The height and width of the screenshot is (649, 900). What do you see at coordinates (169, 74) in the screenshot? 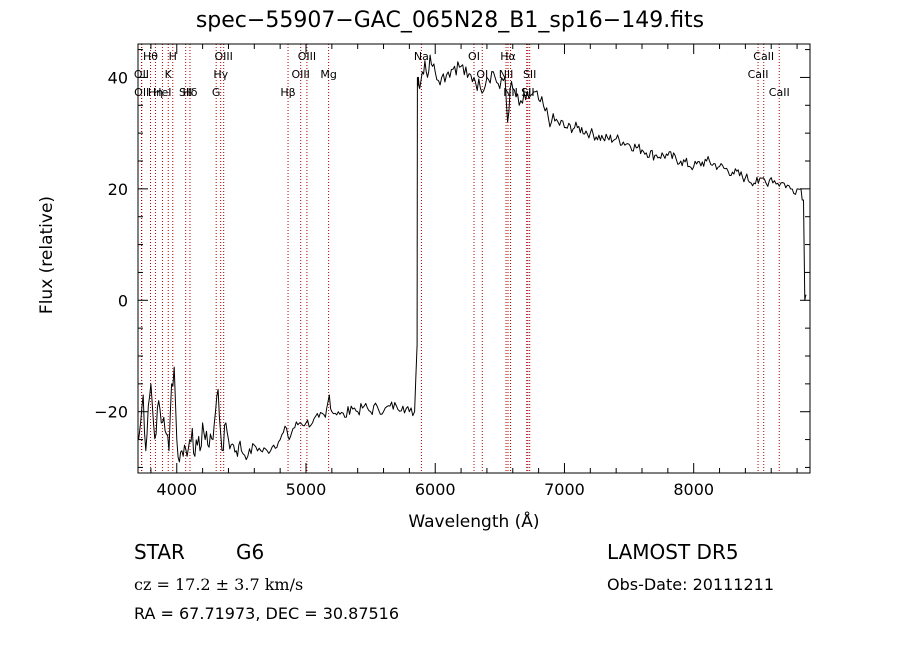
I see `line-label: K` at bounding box center [169, 74].